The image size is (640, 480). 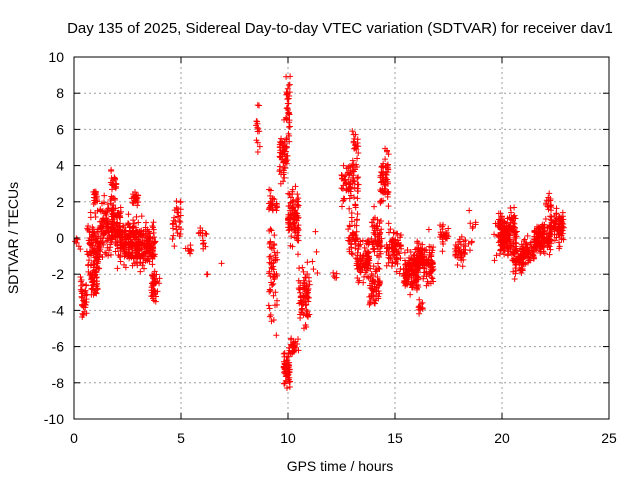 I want to click on x-tick-label: 10, so click(x=288, y=438).